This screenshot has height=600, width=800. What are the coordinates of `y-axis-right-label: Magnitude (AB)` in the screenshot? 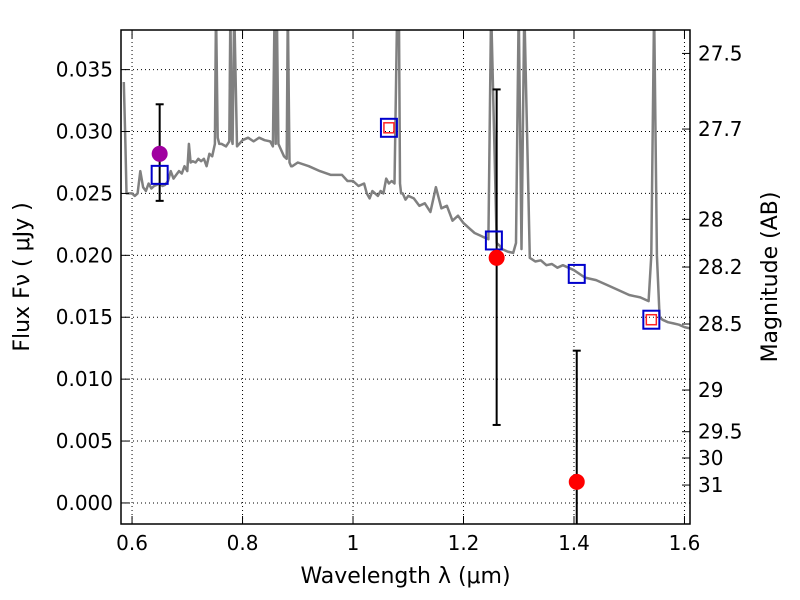 It's located at (770, 277).